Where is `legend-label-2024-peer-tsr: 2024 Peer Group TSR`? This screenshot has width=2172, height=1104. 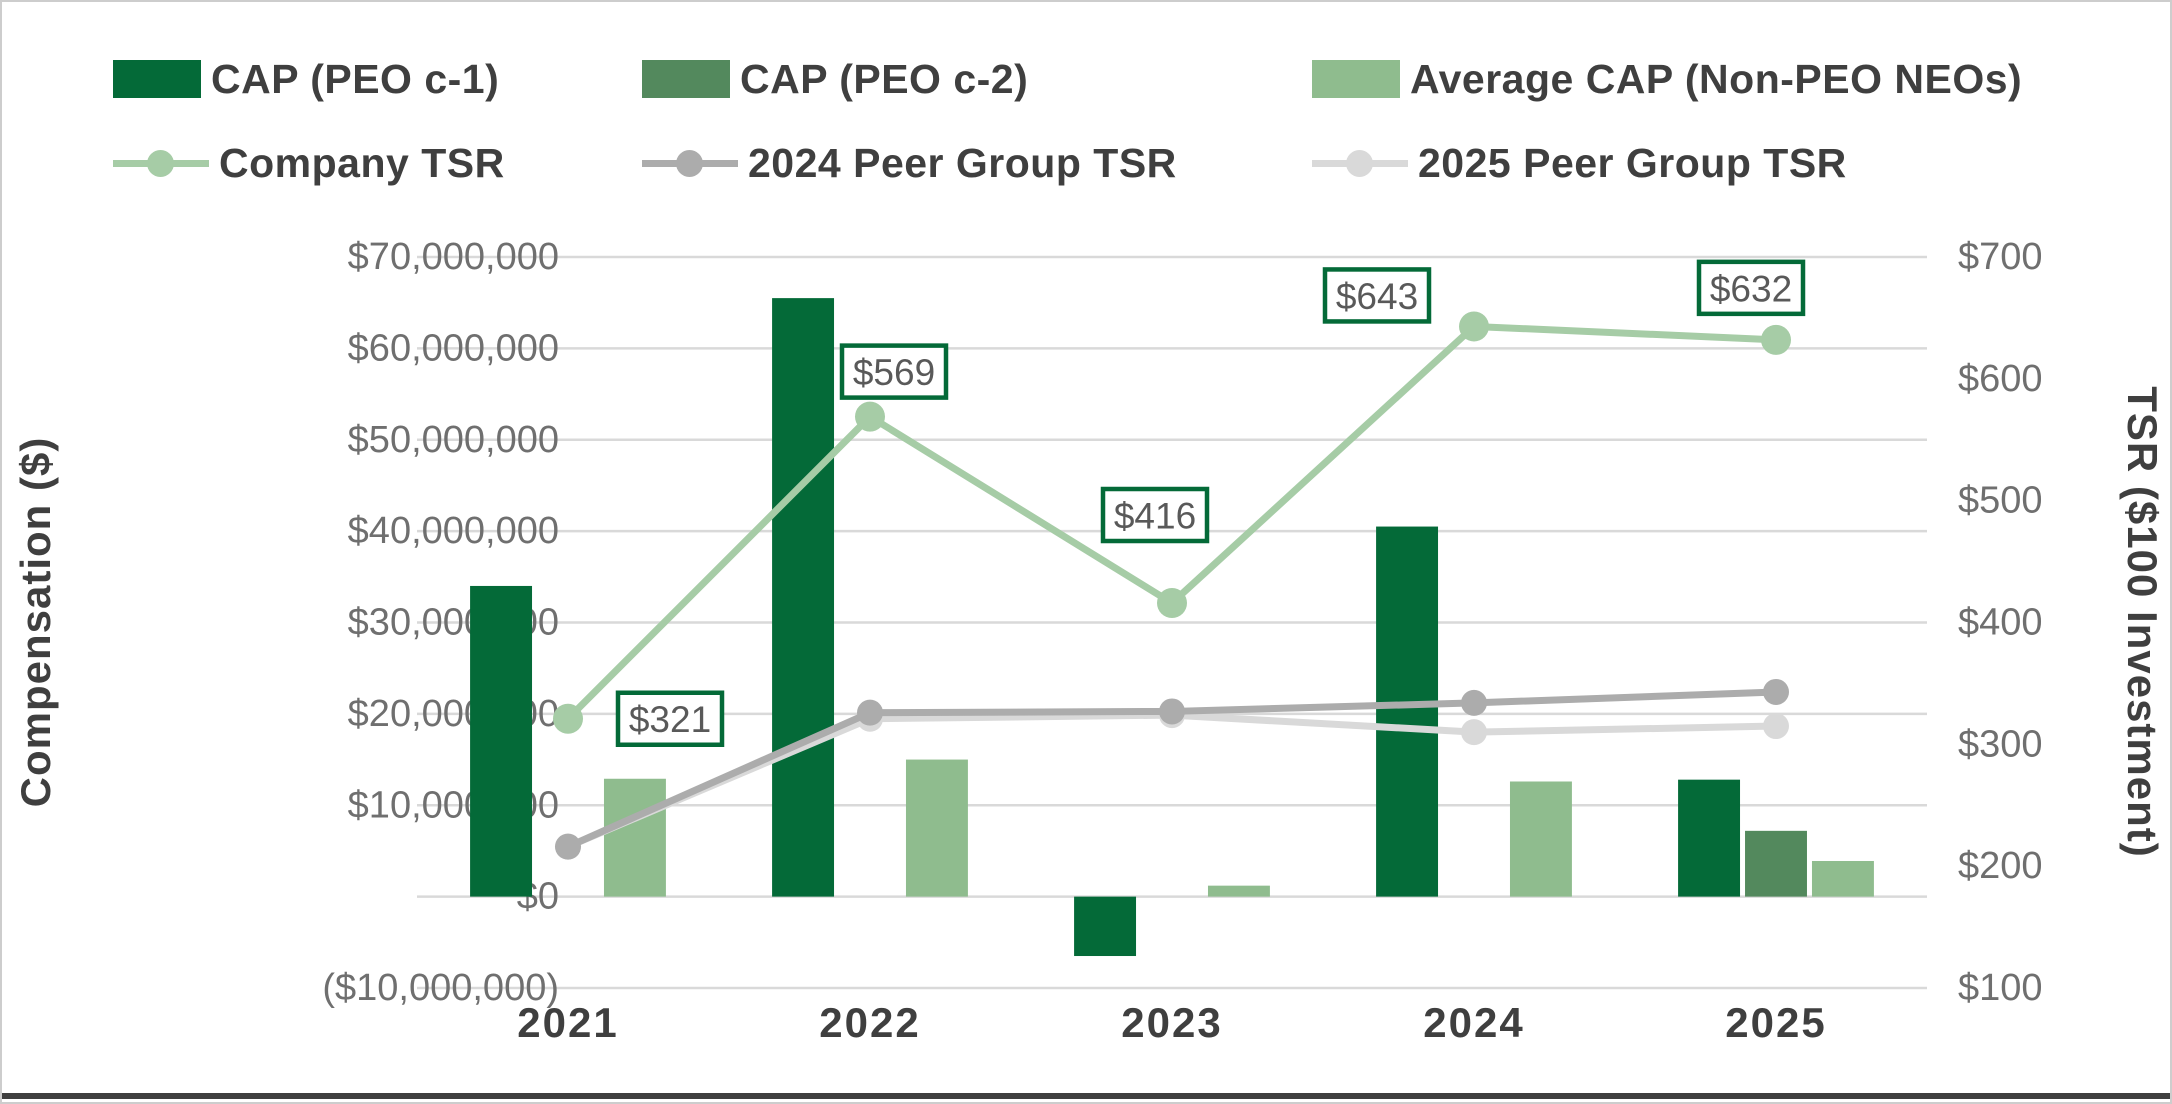 legend-label-2024-peer-tsr: 2024 Peer Group TSR is located at coordinates (962, 162).